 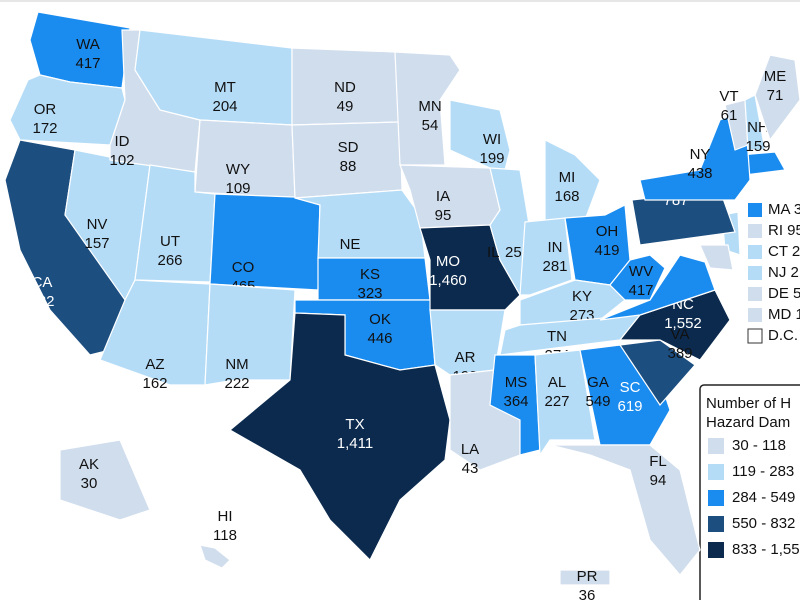 What do you see at coordinates (700, 154) in the screenshot?
I see `state-name: NY` at bounding box center [700, 154].